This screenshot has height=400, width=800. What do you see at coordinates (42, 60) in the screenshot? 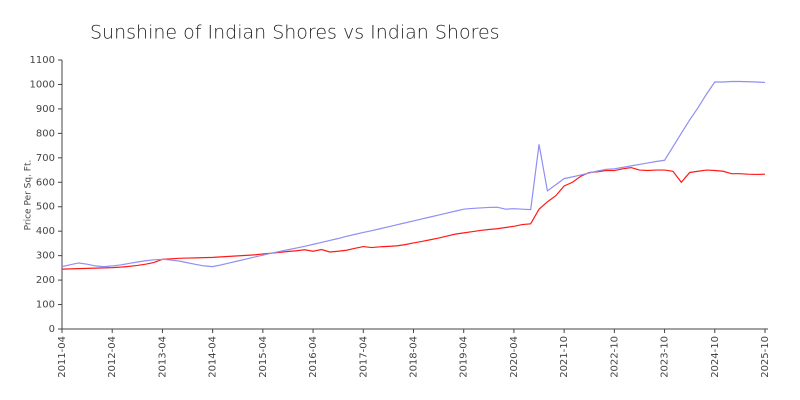
I see `y-tick-label: 1100` at bounding box center [42, 60].